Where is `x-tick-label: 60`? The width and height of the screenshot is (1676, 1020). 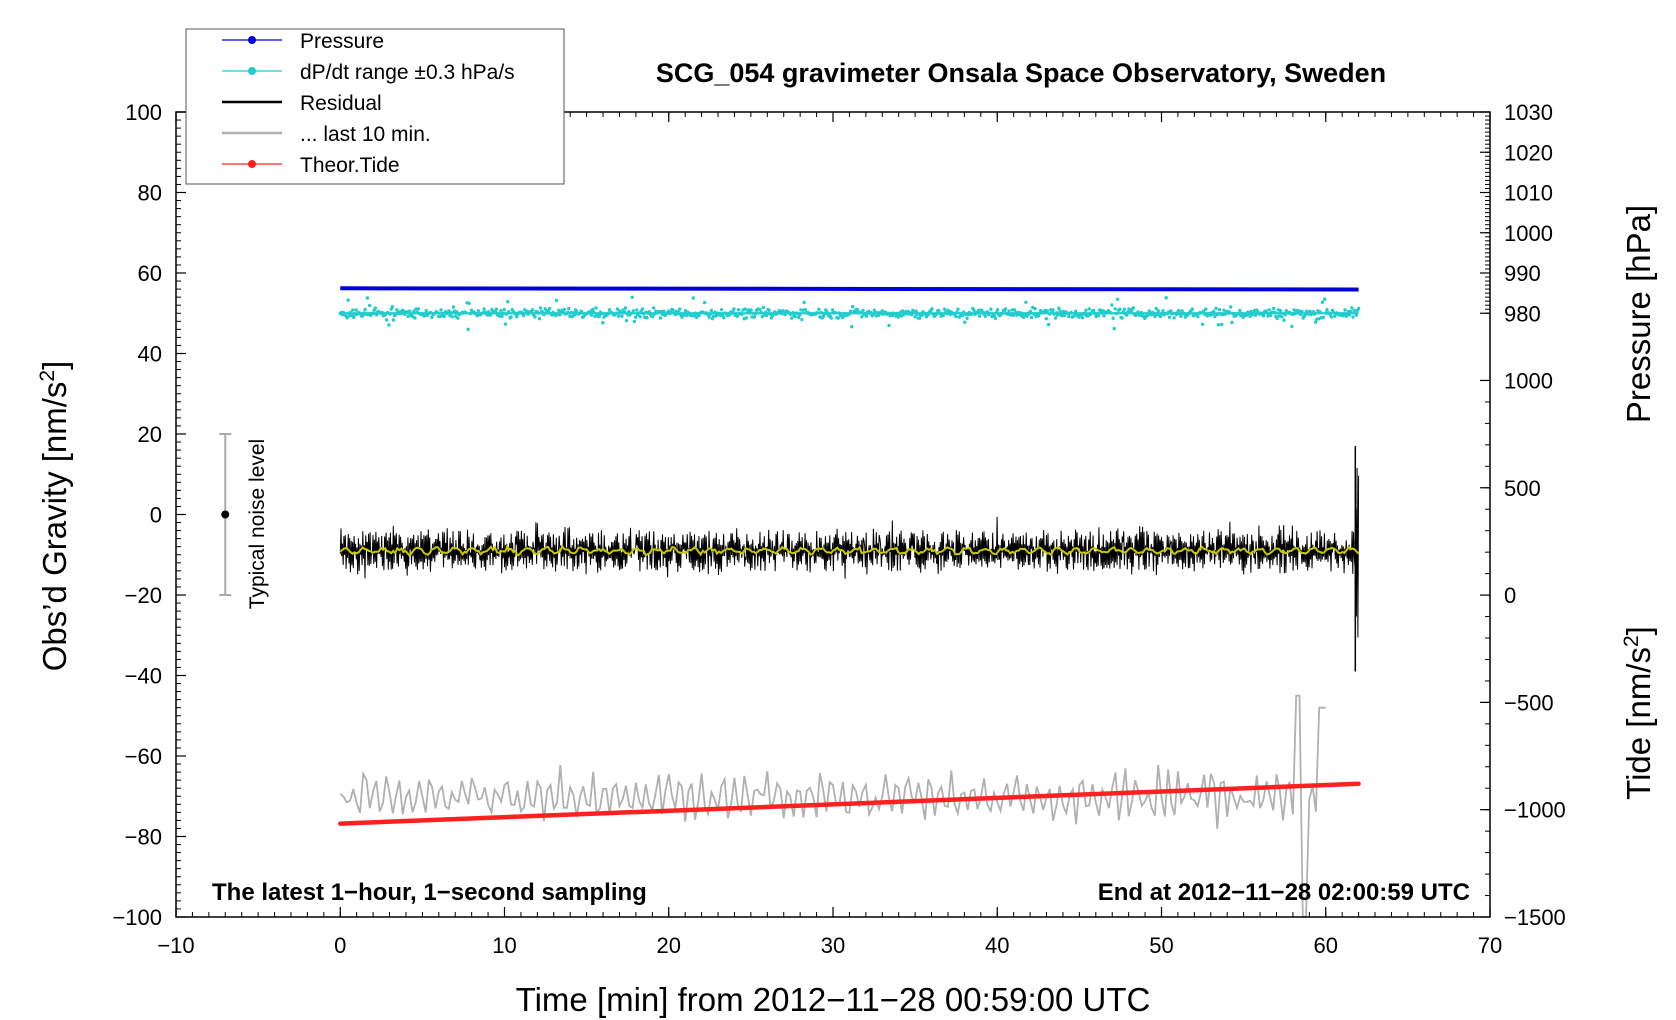 x-tick-label: 60 is located at coordinates (1326, 945).